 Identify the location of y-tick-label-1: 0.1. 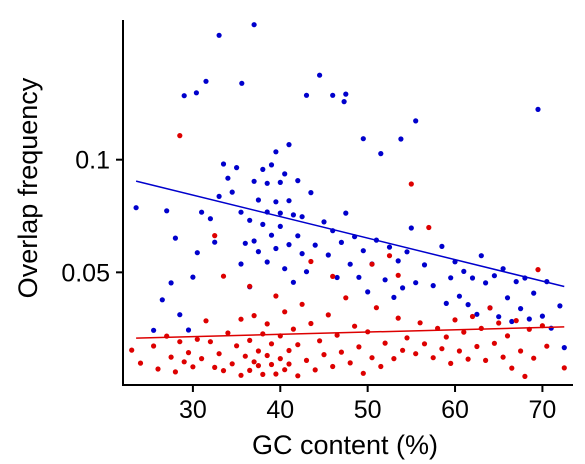
(92, 161).